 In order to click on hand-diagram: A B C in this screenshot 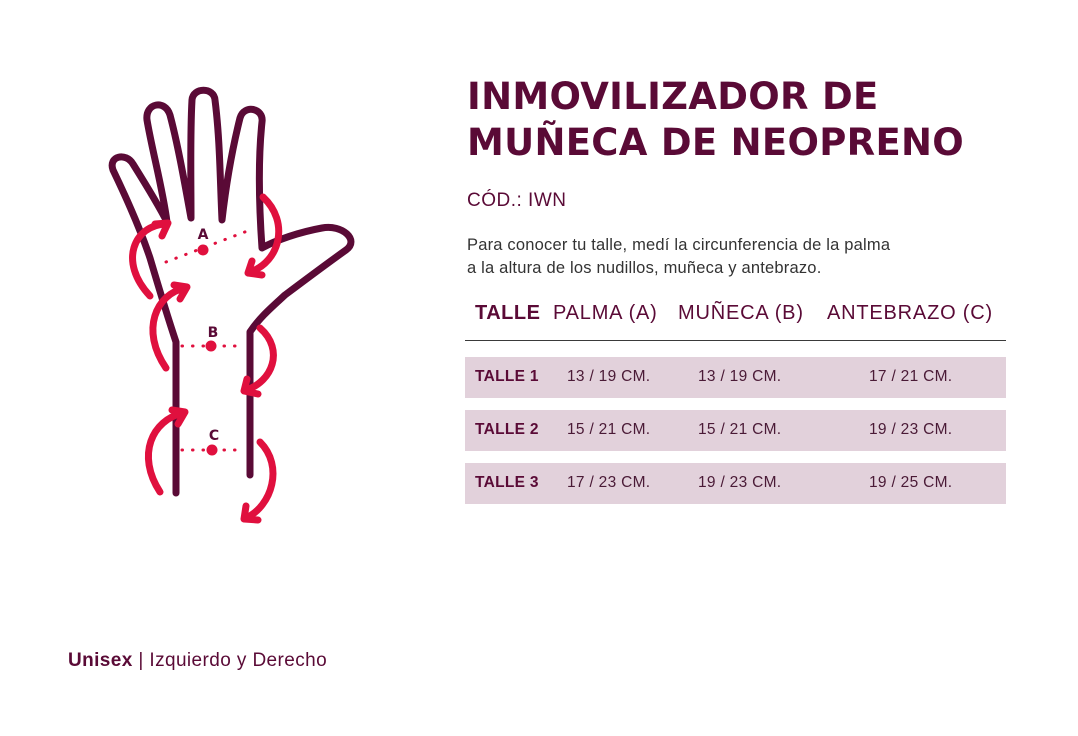, I will do `click(231, 305)`.